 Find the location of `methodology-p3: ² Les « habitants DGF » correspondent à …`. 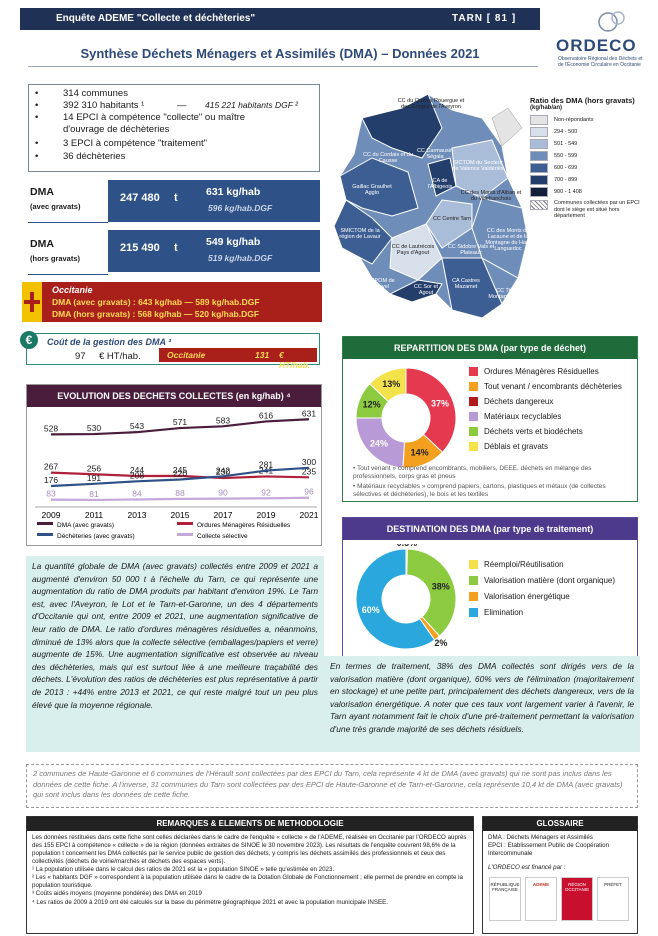

methodology-p3: ² Les « habitants DGF » correspondent à … is located at coordinates (247, 882).